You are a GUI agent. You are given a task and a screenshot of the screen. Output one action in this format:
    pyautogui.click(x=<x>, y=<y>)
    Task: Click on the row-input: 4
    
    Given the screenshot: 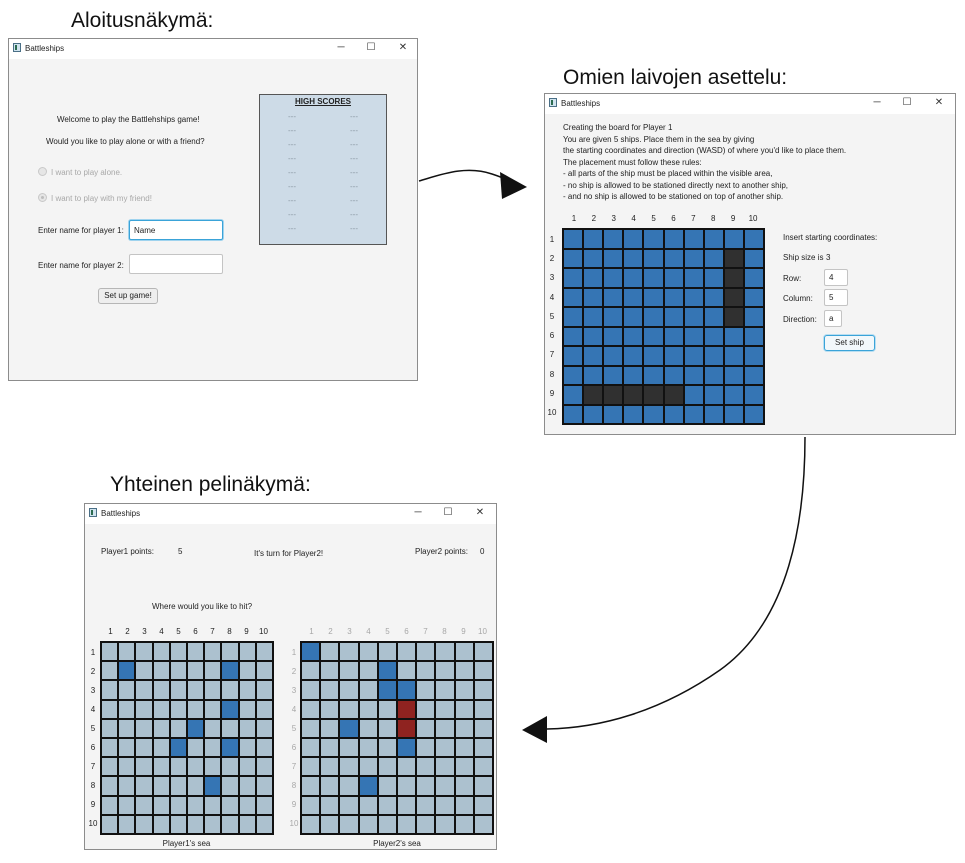 What is the action you would take?
    pyautogui.click(x=836, y=277)
    